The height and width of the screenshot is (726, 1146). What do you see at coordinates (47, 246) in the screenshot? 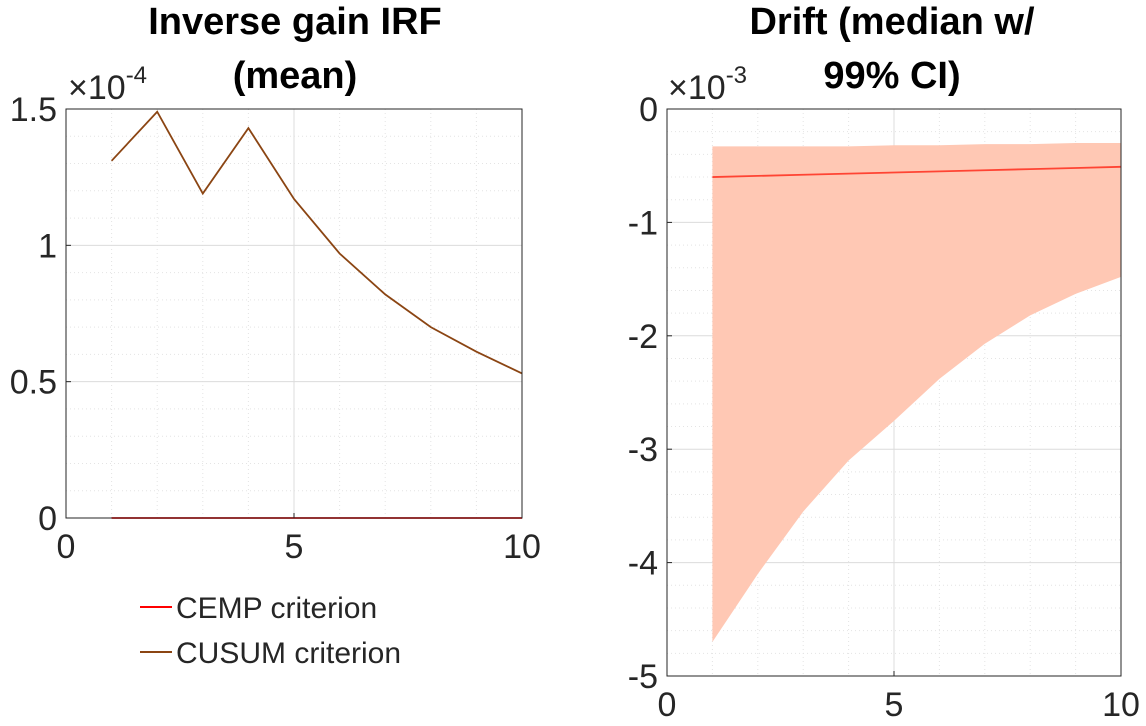
I see `y-tick-label: 1` at bounding box center [47, 246].